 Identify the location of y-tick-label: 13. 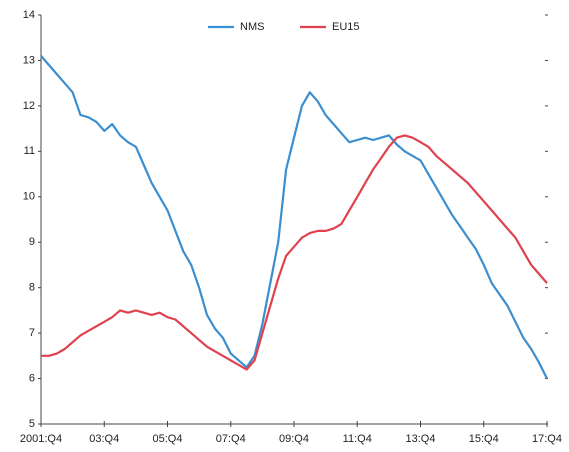
(29, 60).